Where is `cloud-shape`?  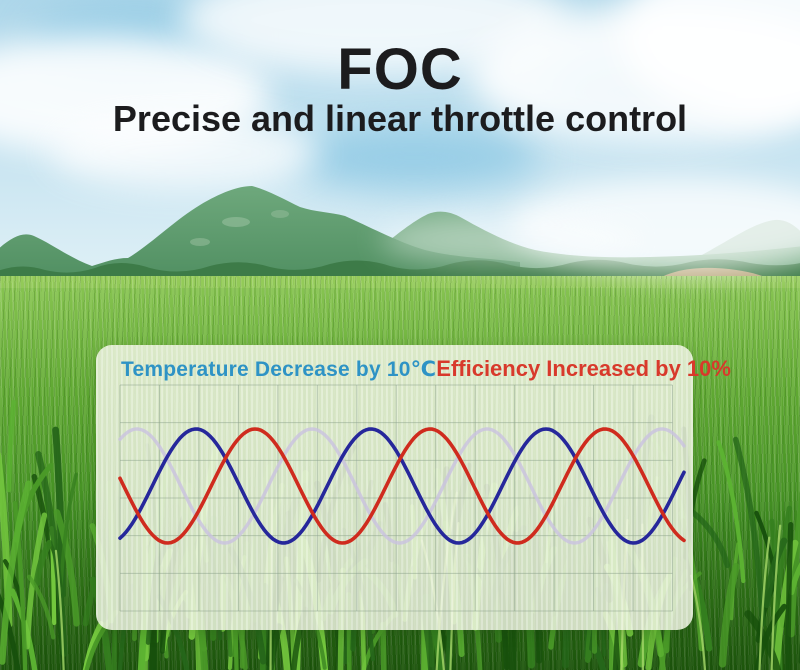 cloud-shape is located at coordinates (185, 152).